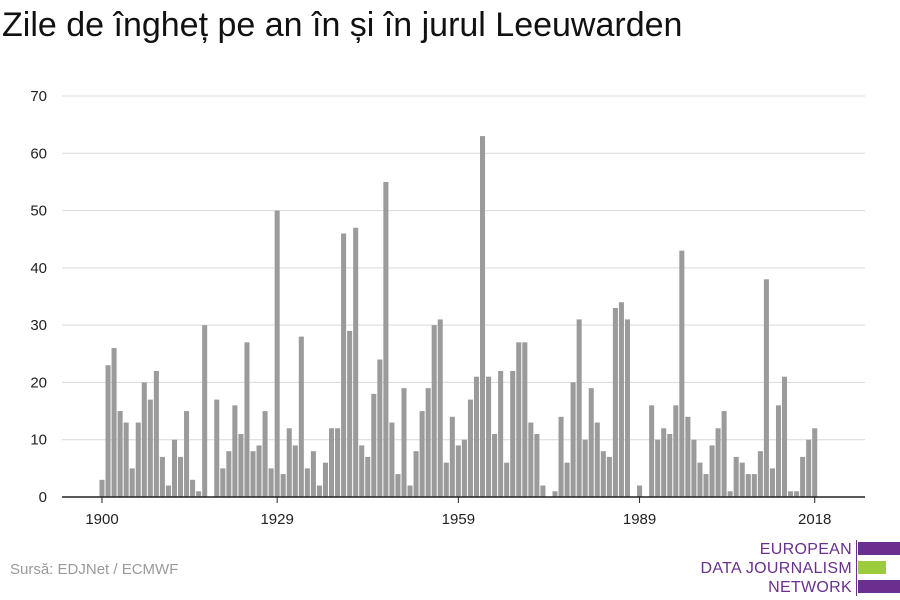  What do you see at coordinates (43, 497) in the screenshot?
I see `y-tick-label: 0` at bounding box center [43, 497].